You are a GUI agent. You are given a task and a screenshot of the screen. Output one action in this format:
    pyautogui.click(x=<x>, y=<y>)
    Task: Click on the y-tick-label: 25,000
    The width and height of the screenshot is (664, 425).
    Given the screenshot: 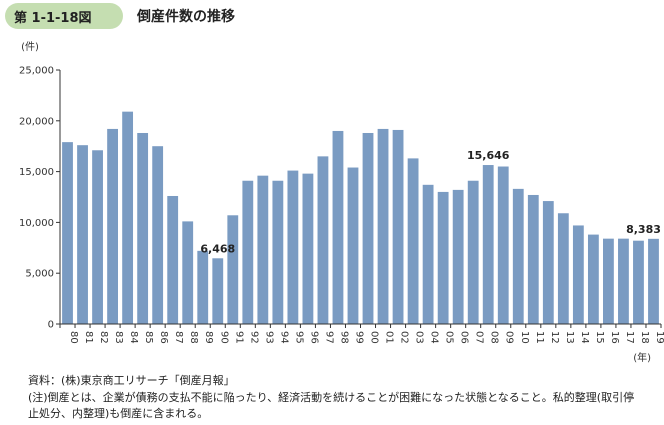 What is the action you would take?
    pyautogui.click(x=36, y=71)
    